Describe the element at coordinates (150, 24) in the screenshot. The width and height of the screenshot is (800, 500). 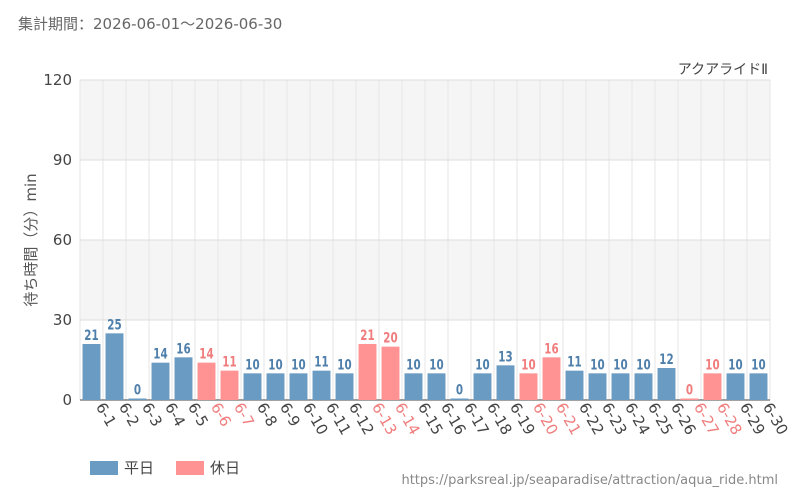
I see `period-label: 集計期間：2026-06-01～2026-06-30` at that location.